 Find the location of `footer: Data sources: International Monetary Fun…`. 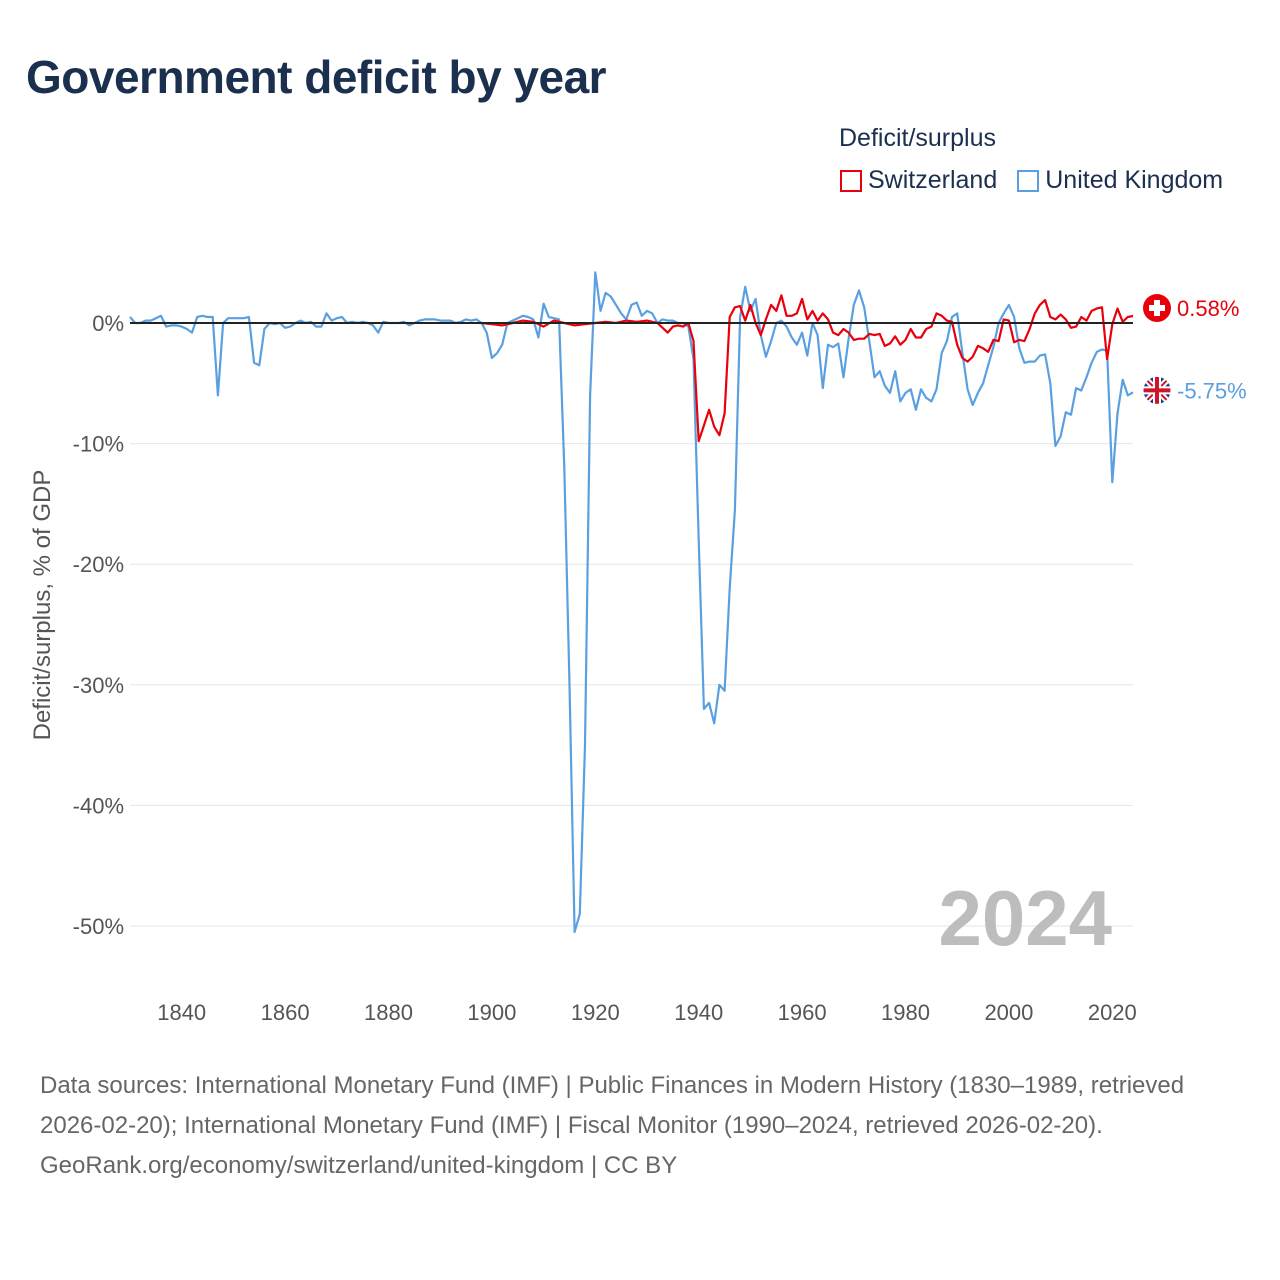

footer: Data sources: International Monetary Fun… is located at coordinates (640, 1126).